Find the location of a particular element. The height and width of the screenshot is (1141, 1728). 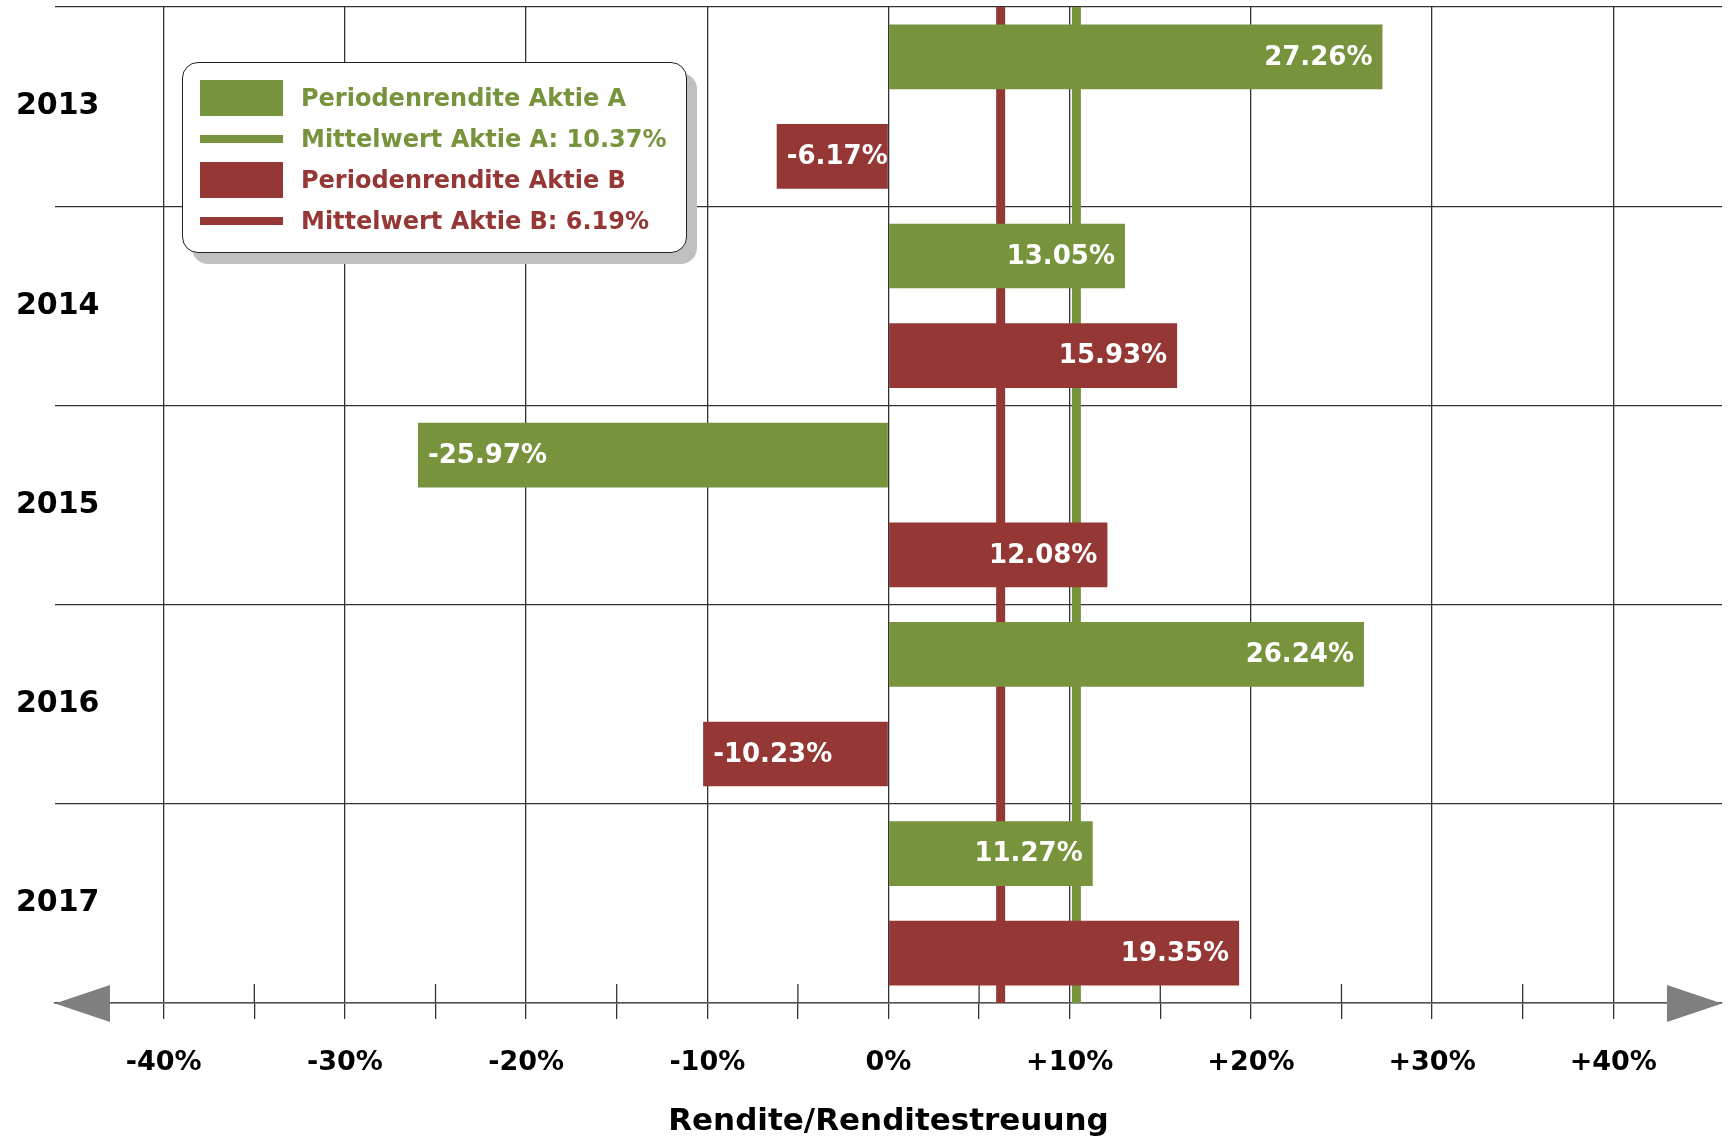

x-tick-label: +40% is located at coordinates (1613, 1061).